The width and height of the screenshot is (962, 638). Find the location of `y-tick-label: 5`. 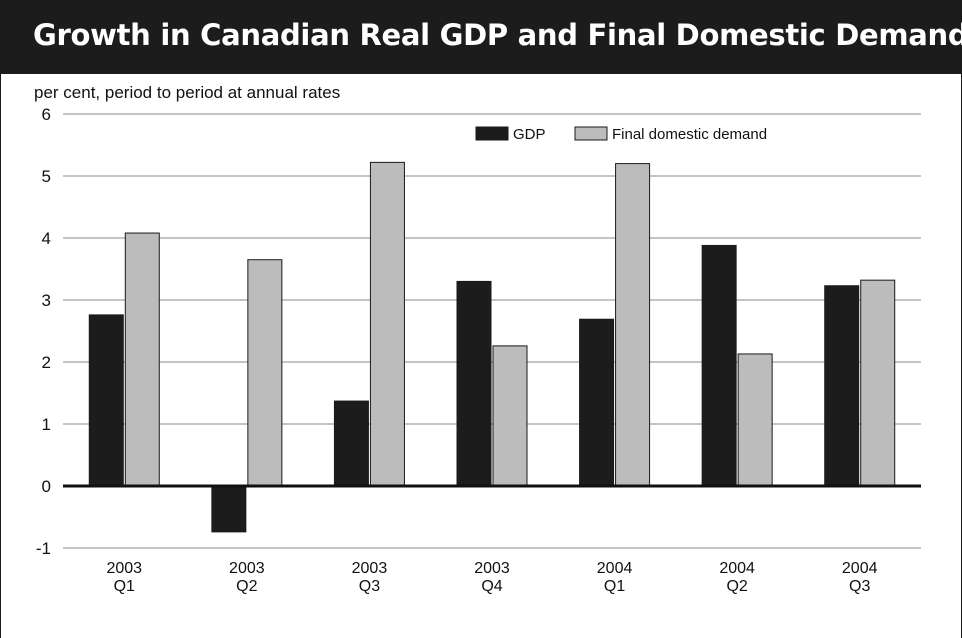

y-tick-label: 5 is located at coordinates (46, 176).